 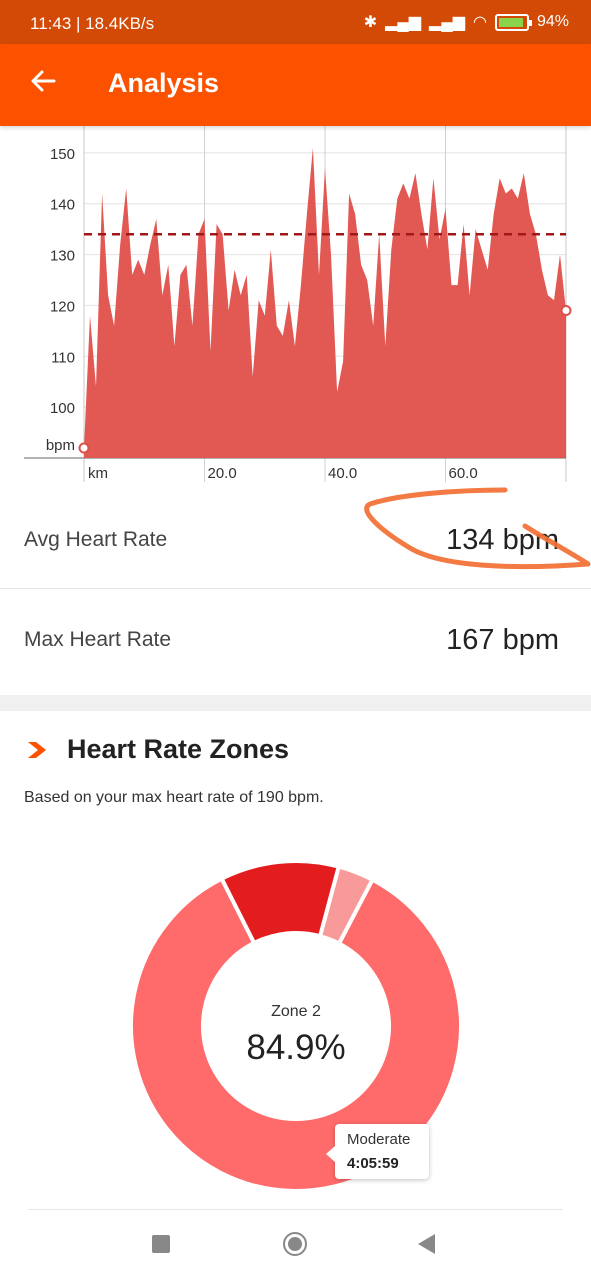 I want to click on status-icons: ✱ ▂▄▆ ▂▄▆ ◠ 94%, so click(x=466, y=22).